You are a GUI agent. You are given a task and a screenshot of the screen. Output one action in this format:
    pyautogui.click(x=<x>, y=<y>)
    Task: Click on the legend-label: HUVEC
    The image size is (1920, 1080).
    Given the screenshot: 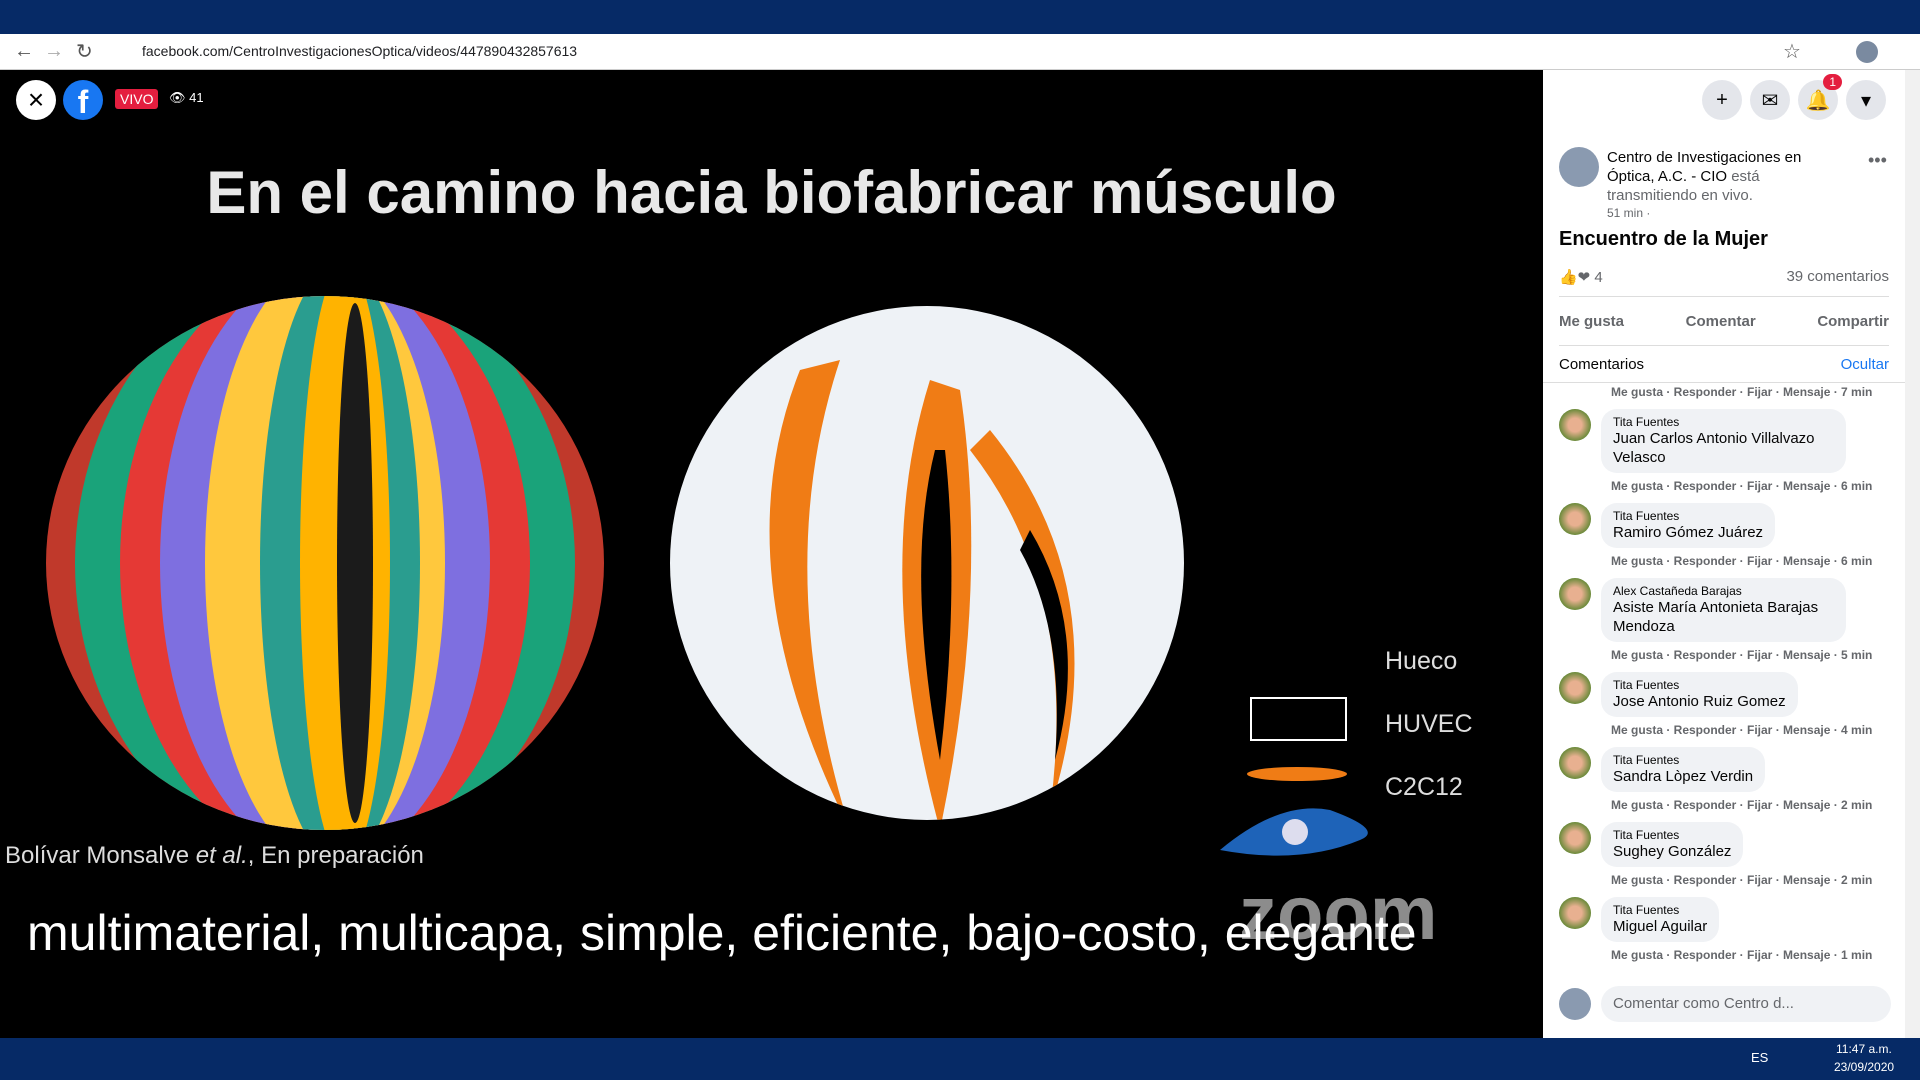 What is the action you would take?
    pyautogui.click(x=1429, y=724)
    